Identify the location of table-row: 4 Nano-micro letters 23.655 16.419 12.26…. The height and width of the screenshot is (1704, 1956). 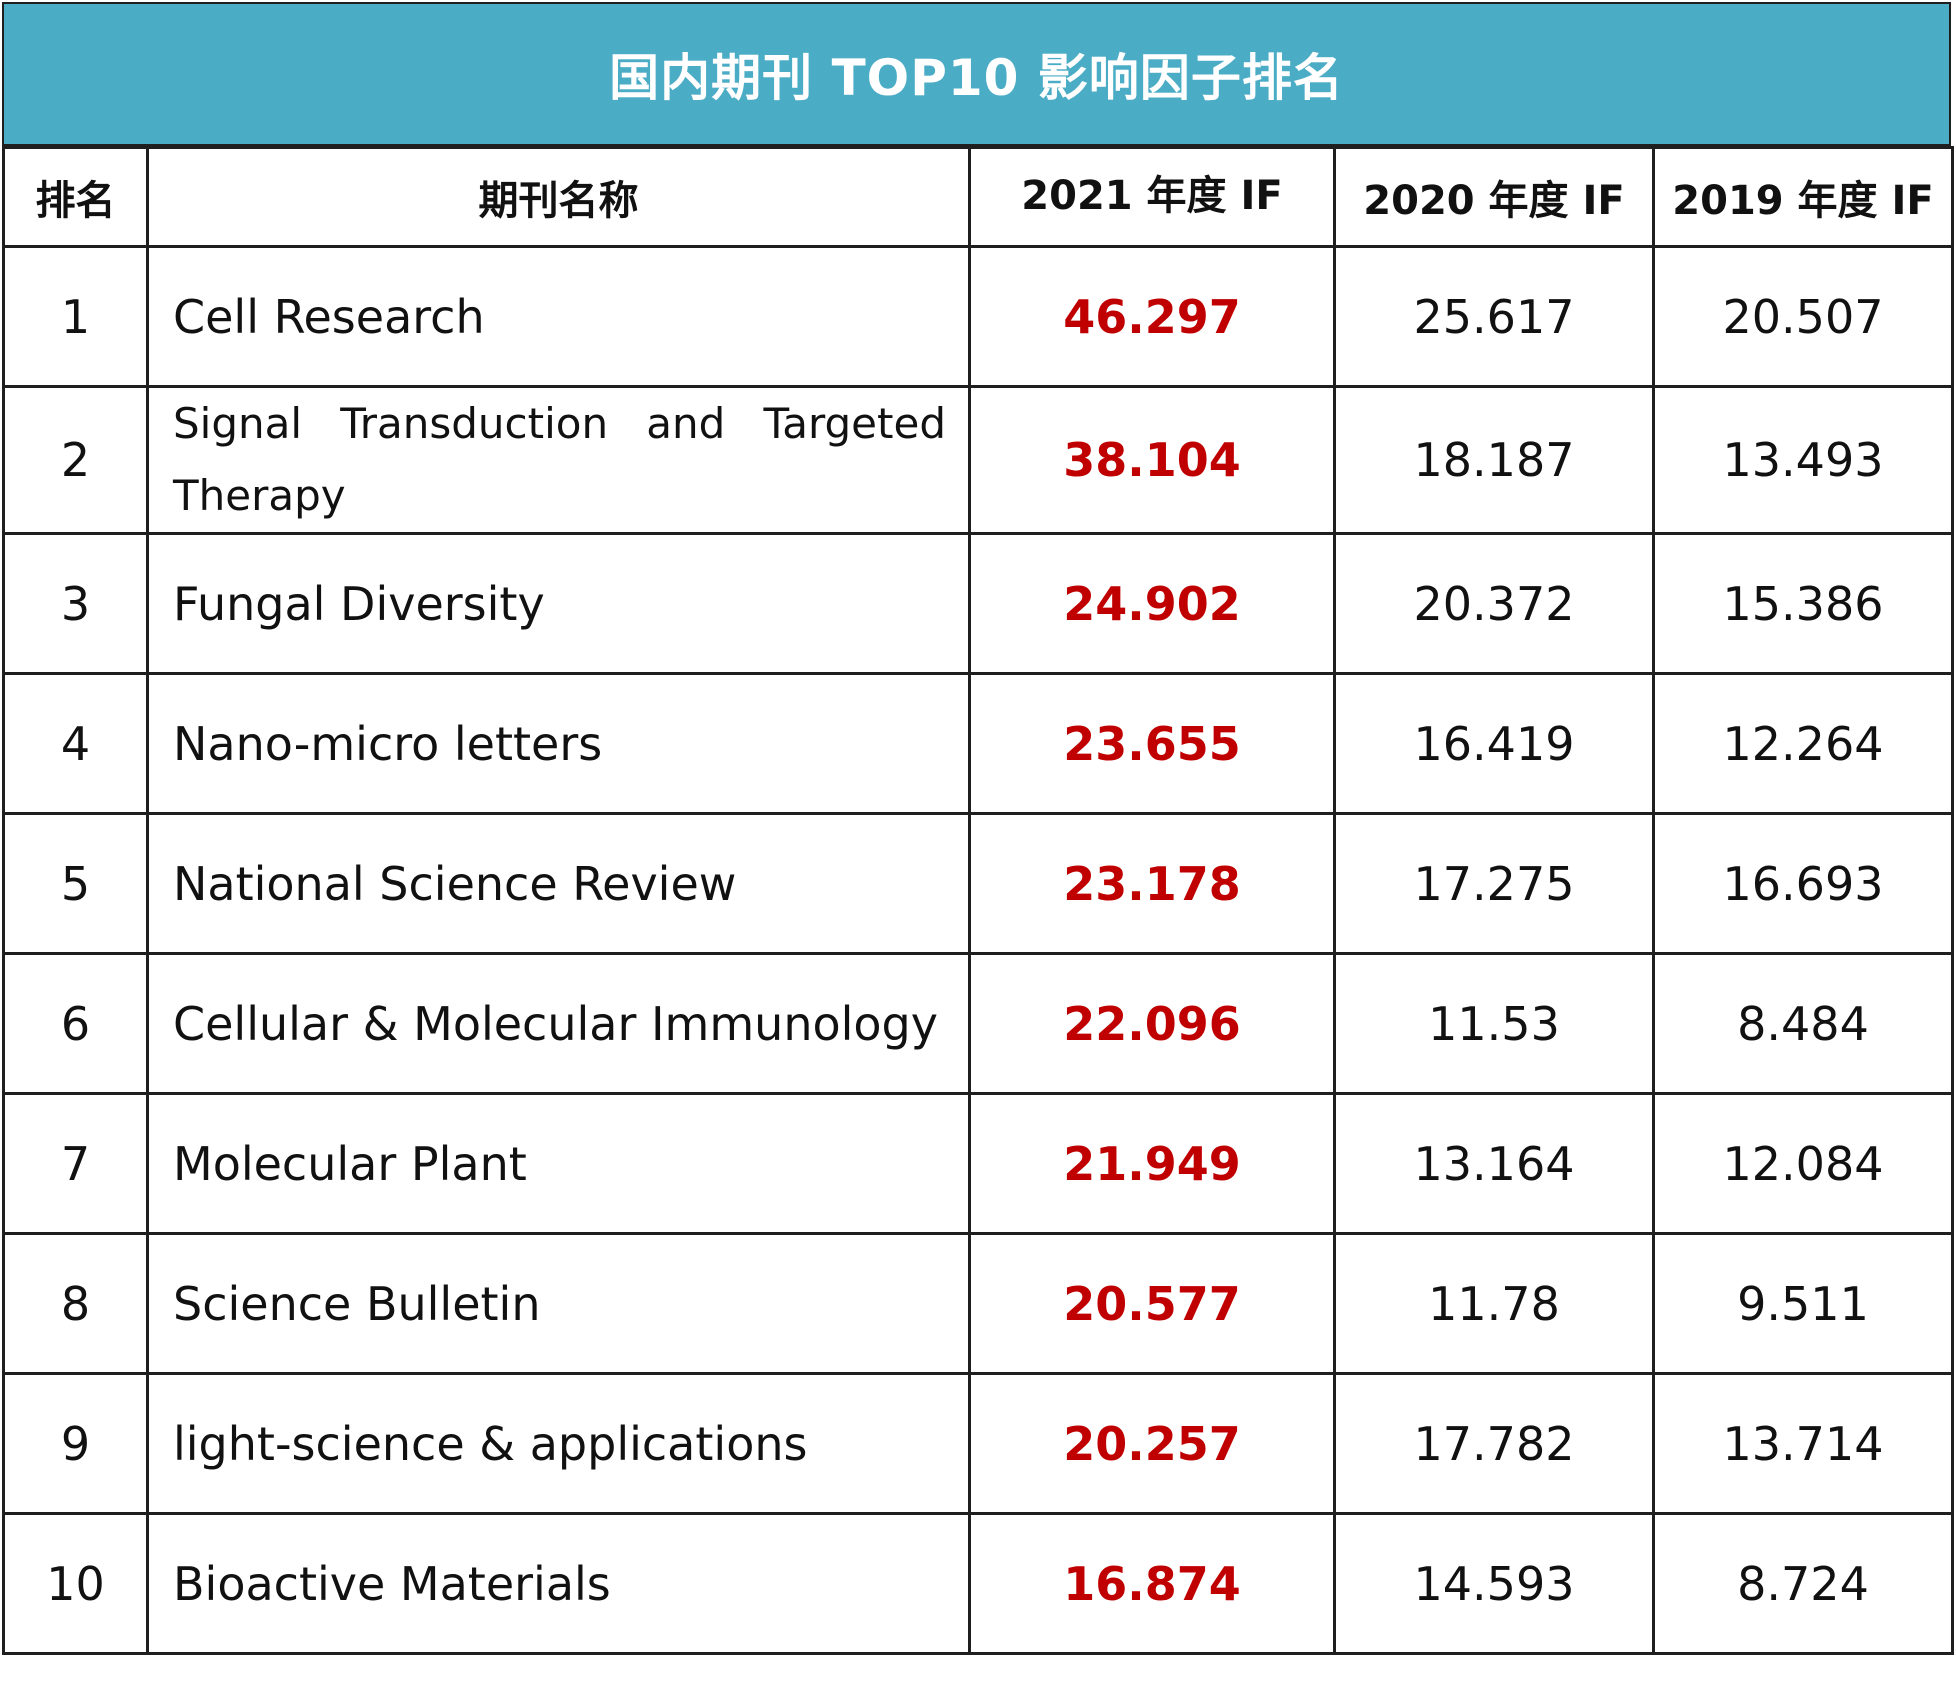
(978, 743).